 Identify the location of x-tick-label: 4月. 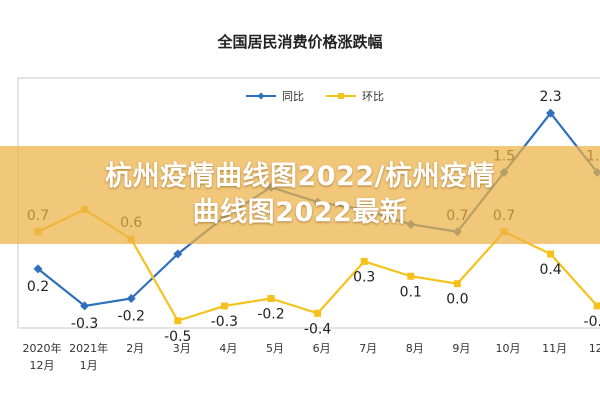
(228, 348).